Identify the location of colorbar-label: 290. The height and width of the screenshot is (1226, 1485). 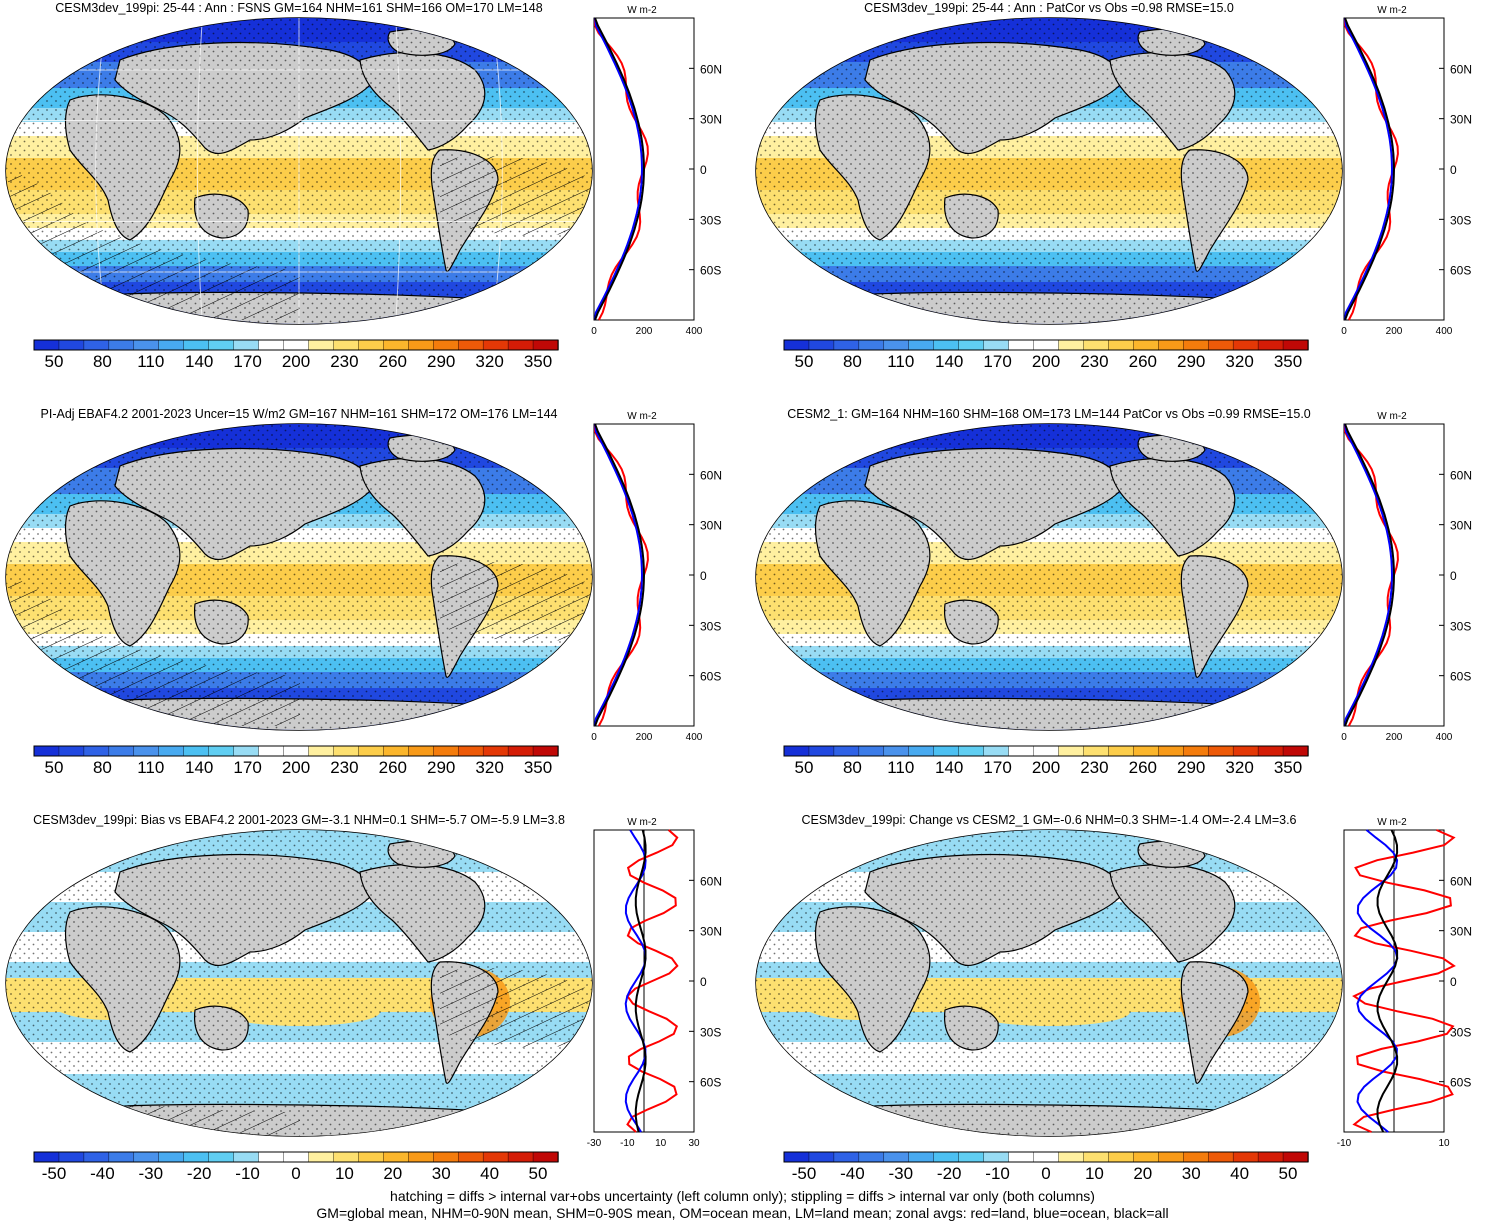
(1191, 767).